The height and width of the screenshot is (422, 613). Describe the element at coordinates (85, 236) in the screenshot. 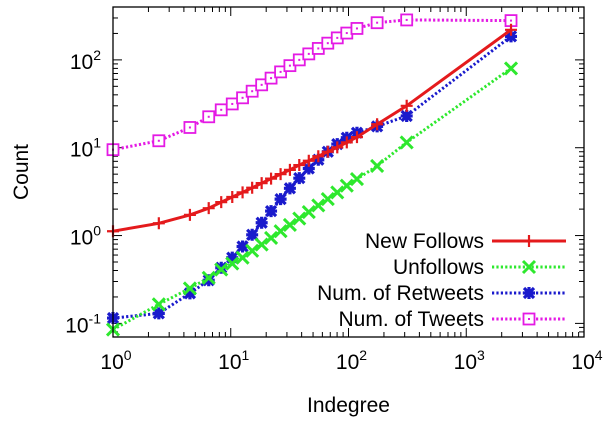

I see `y-tick-label: 10⁰` at that location.